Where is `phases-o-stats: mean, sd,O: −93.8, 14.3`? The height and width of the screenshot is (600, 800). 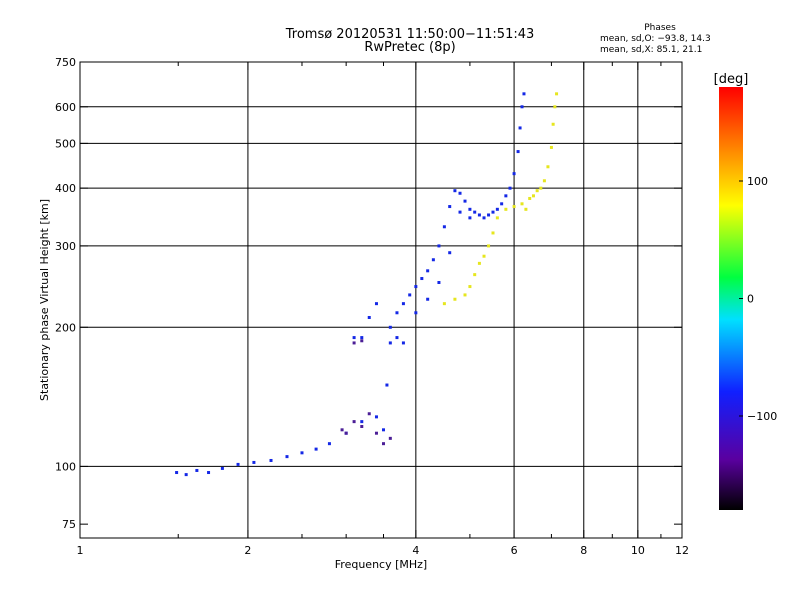 phases-o-stats: mean, sd,O: −93.8, 14.3 is located at coordinates (655, 39).